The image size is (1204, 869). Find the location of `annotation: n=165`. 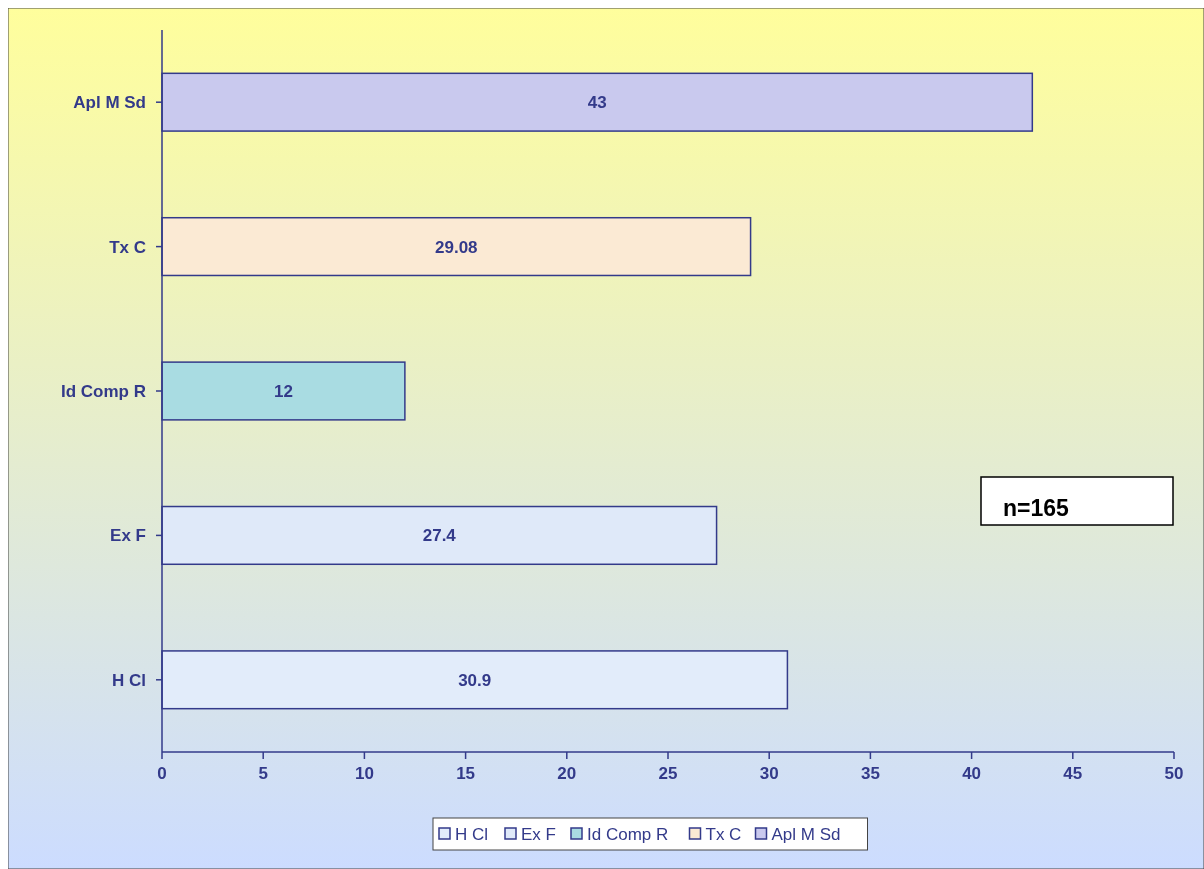

annotation: n=165 is located at coordinates (1036, 508).